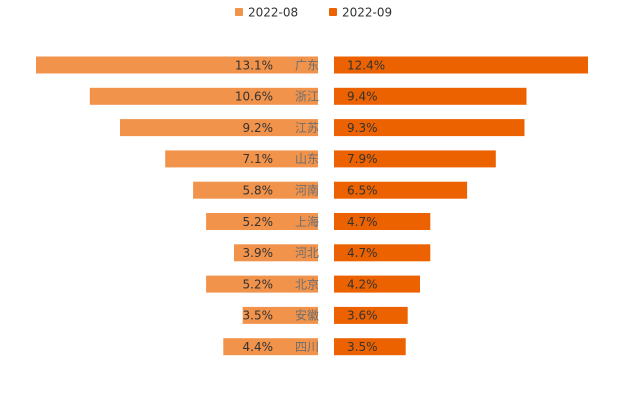 The width and height of the screenshot is (620, 413). What do you see at coordinates (307, 253) in the screenshot?
I see `category-label-row-6: 河北` at bounding box center [307, 253].